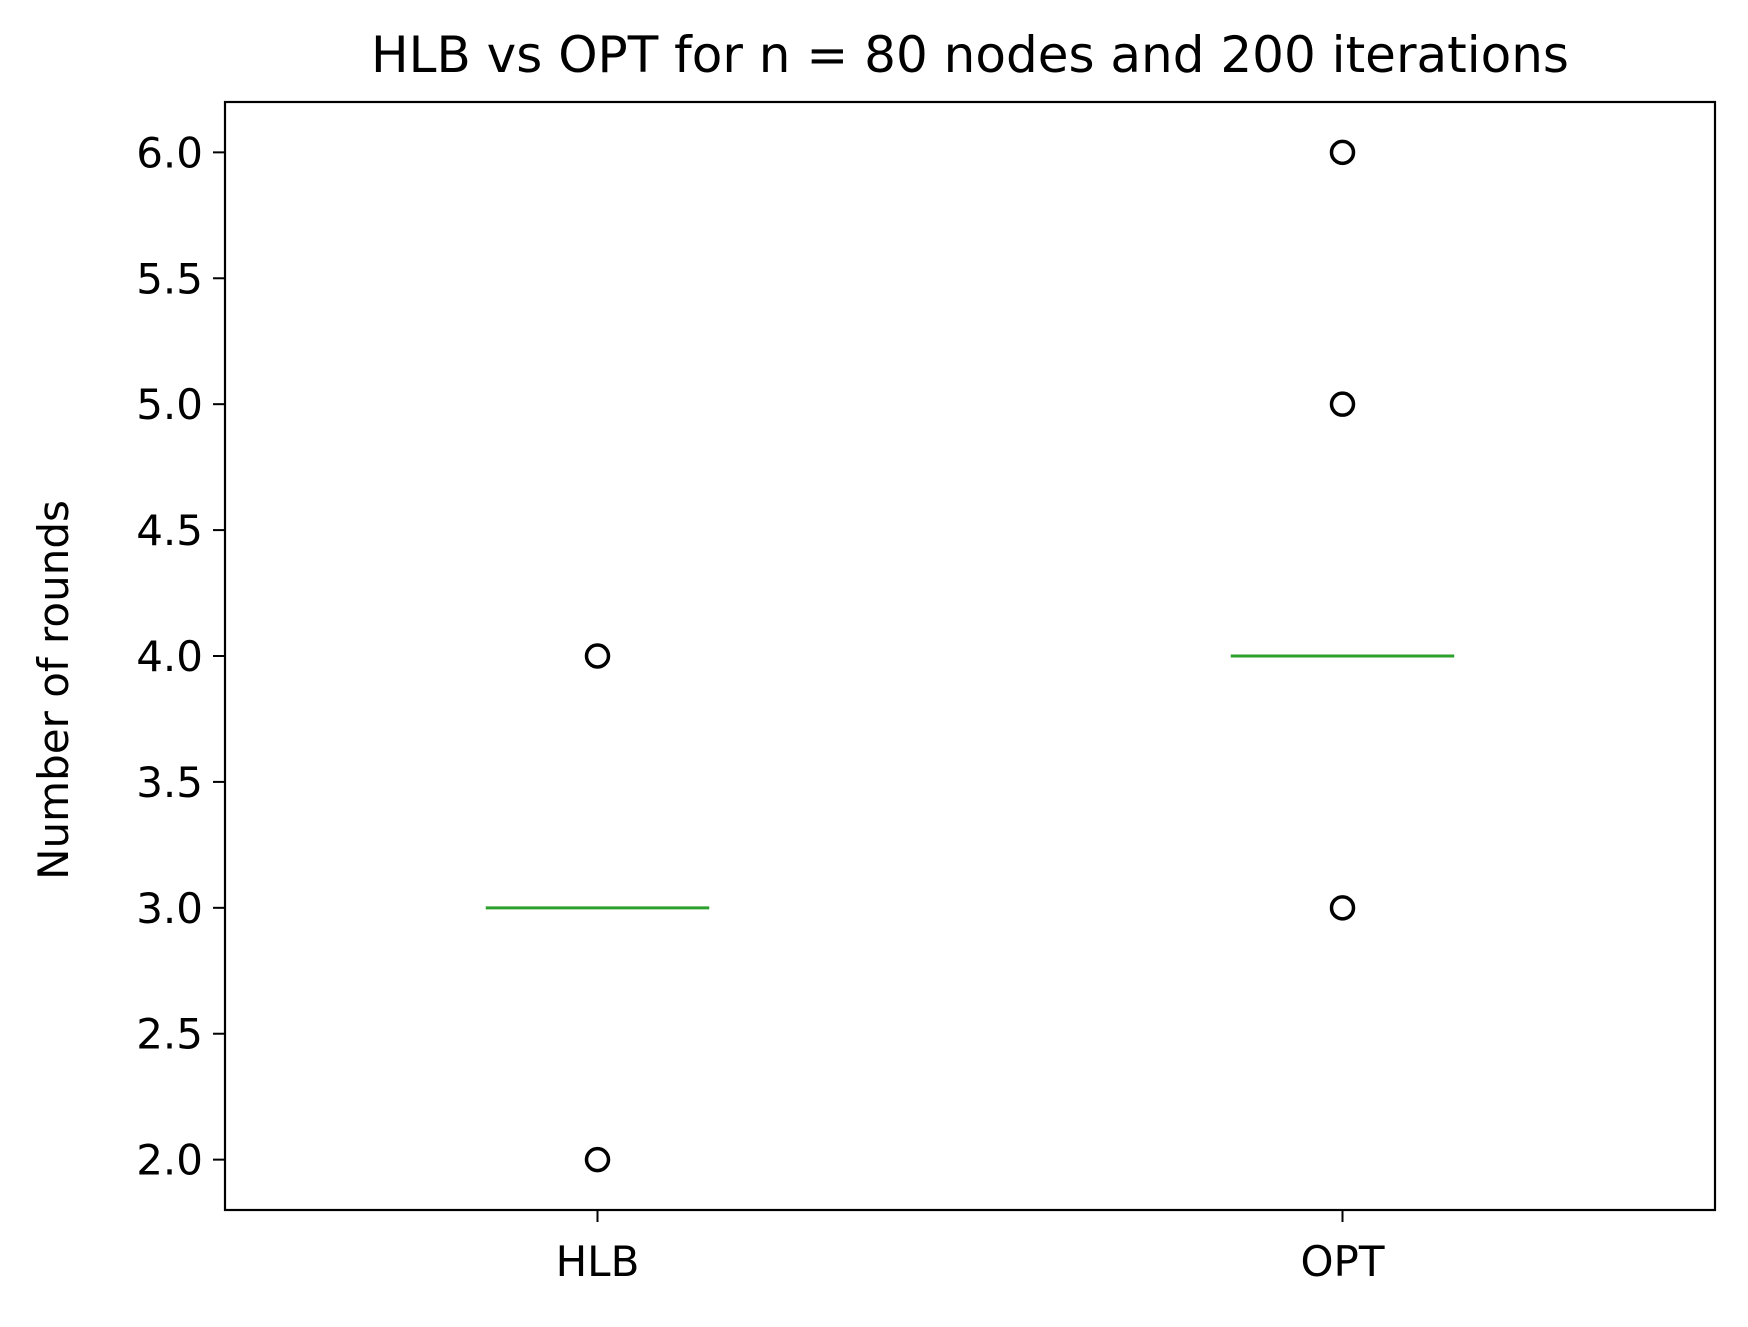 The image size is (1748, 1327). What do you see at coordinates (169, 1034) in the screenshot?
I see `y-tick-label: 2.5` at bounding box center [169, 1034].